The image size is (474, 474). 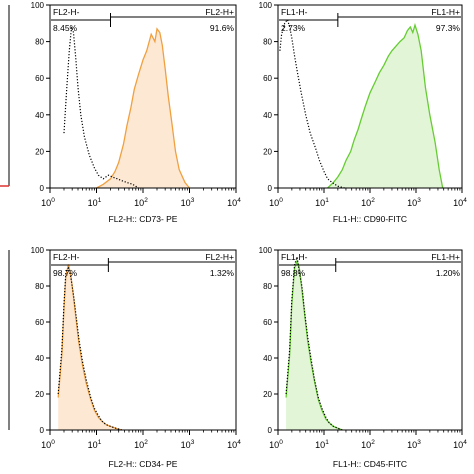 I want to click on x-axis-title: FL2-H:: CD73- PE, so click(x=143, y=219).